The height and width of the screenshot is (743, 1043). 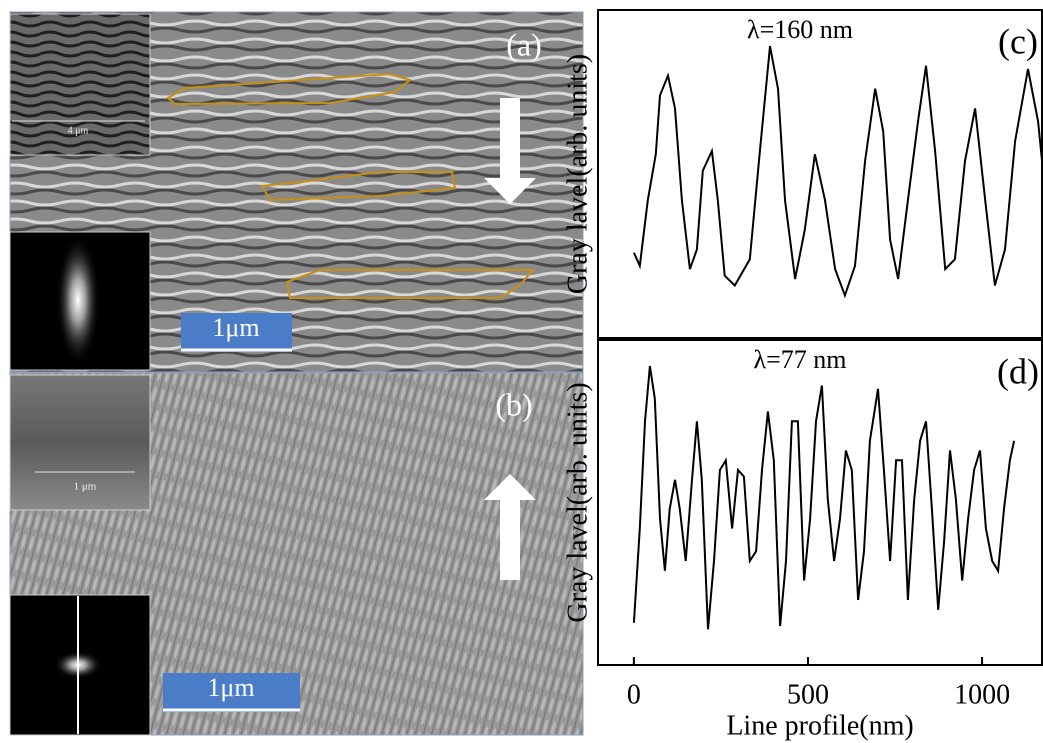 What do you see at coordinates (1018, 41) in the screenshot?
I see `panel-label: (c)` at bounding box center [1018, 41].